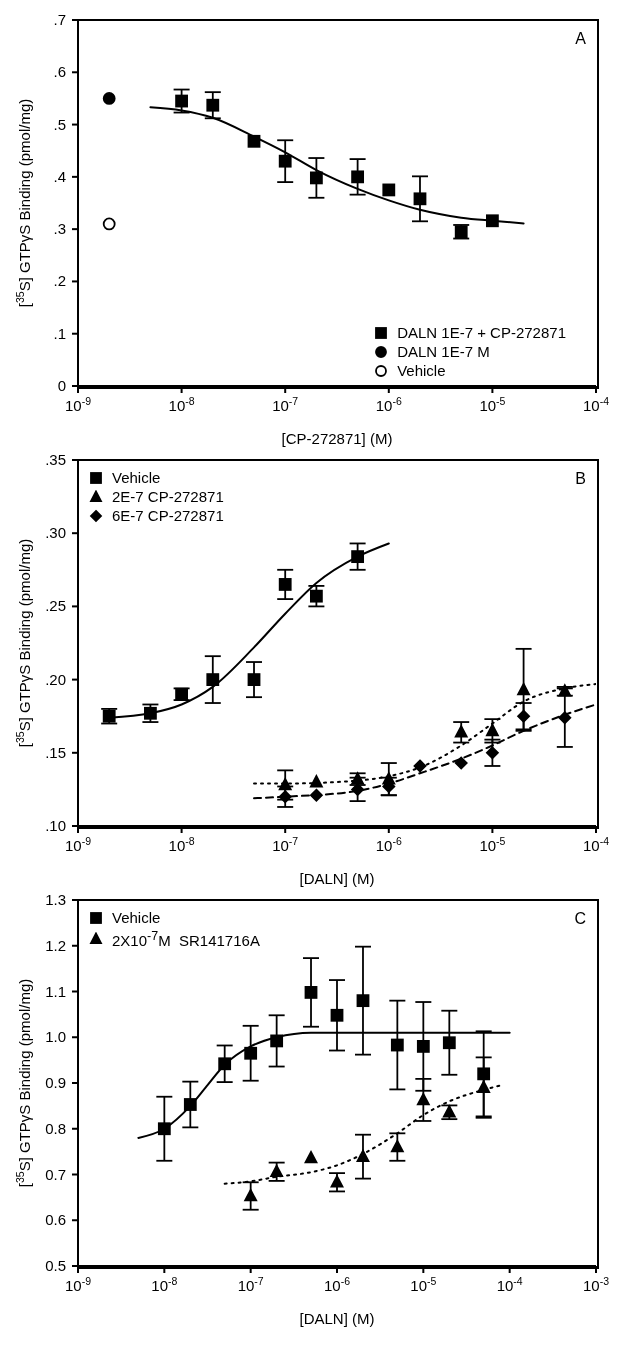 The image size is (626, 1346). What do you see at coordinates (59, 229) in the screenshot?
I see `y-tick-label: .3` at bounding box center [59, 229].